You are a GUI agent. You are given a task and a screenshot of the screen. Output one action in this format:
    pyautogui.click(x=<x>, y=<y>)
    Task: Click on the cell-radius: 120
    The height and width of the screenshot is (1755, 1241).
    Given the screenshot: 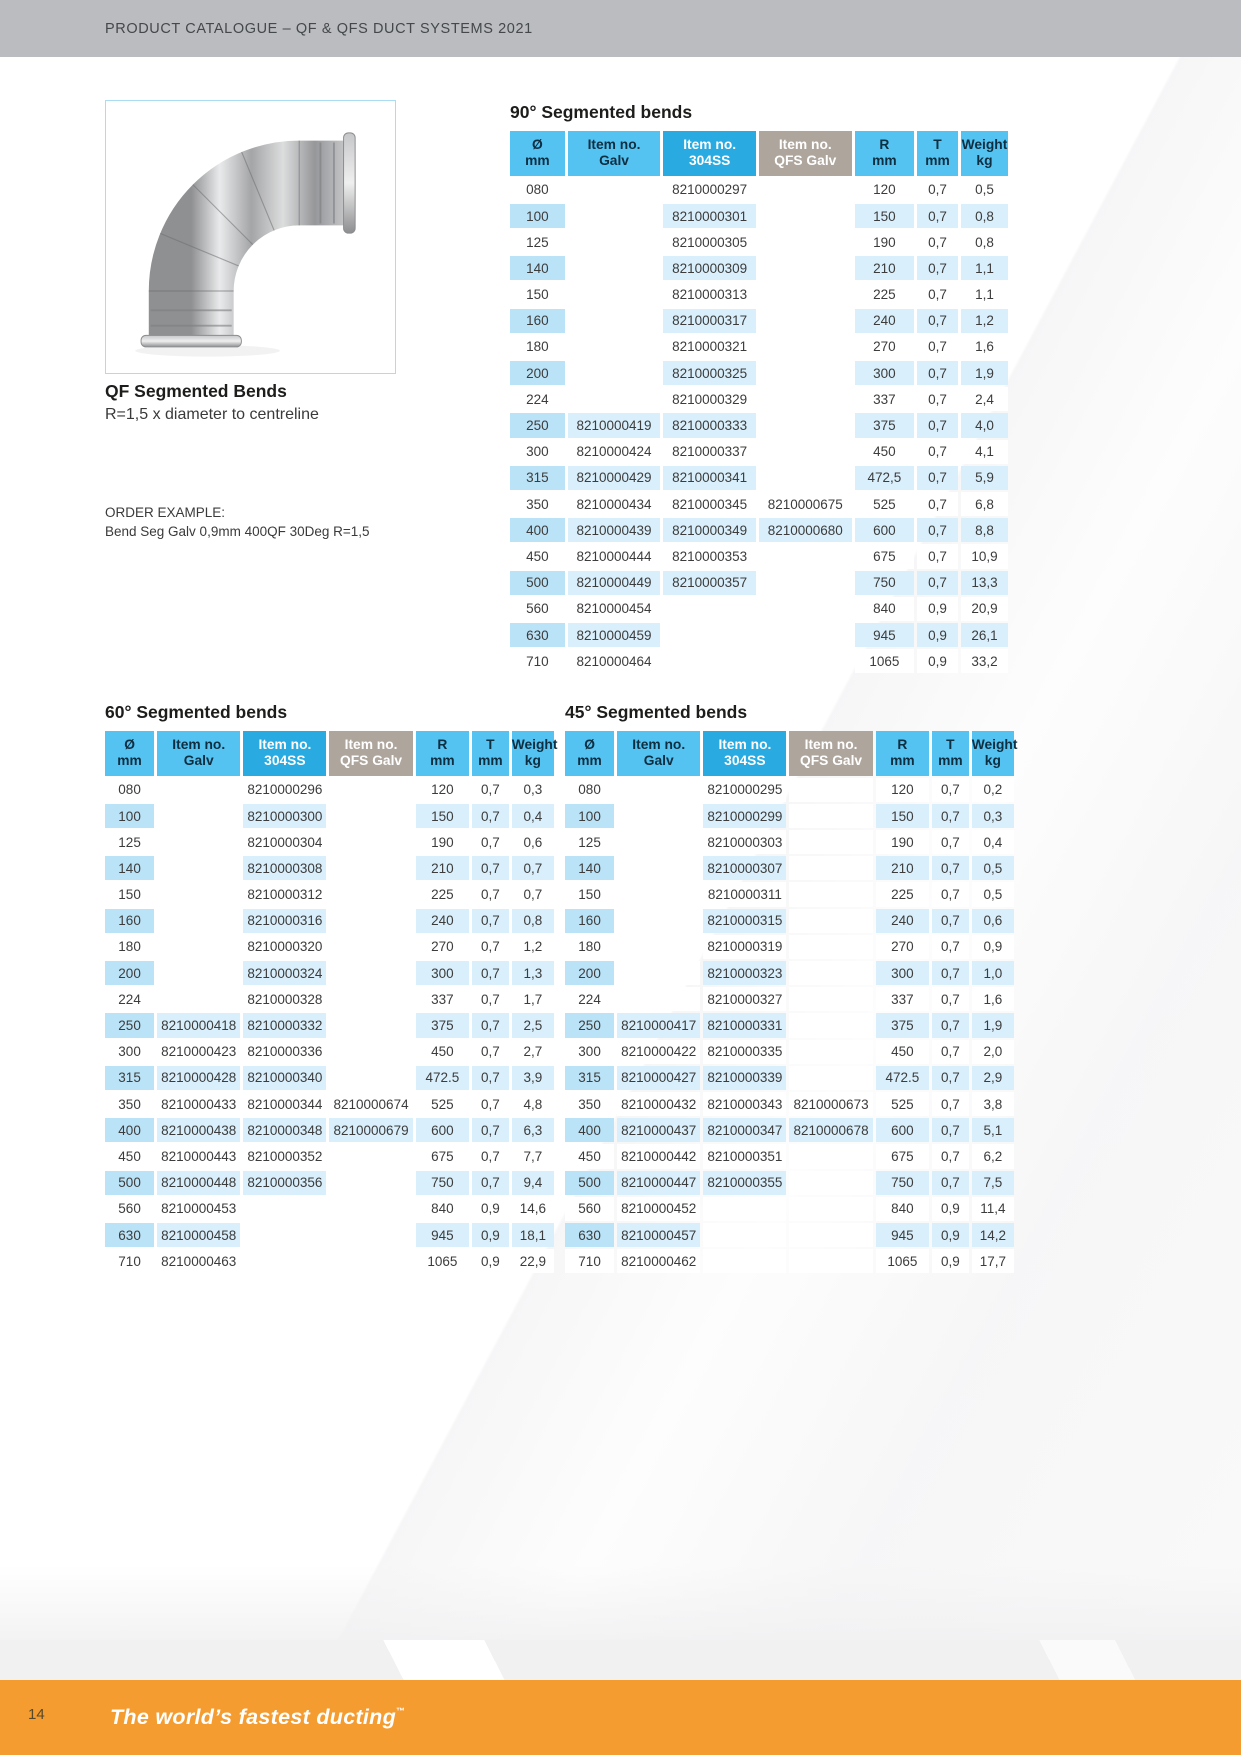 What is the action you would take?
    pyautogui.click(x=902, y=789)
    